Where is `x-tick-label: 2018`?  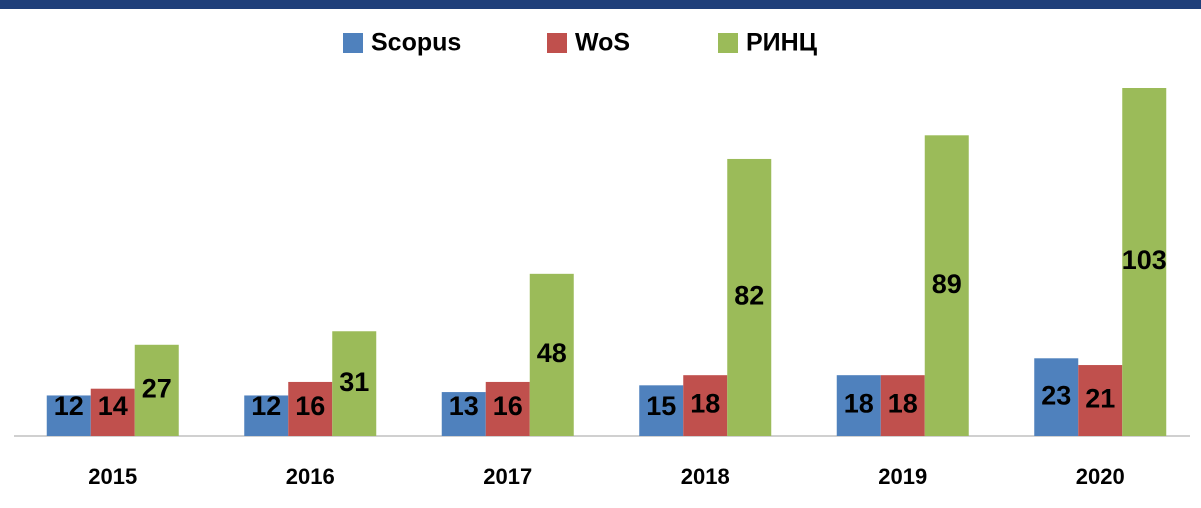
x-tick-label: 2018 is located at coordinates (705, 476).